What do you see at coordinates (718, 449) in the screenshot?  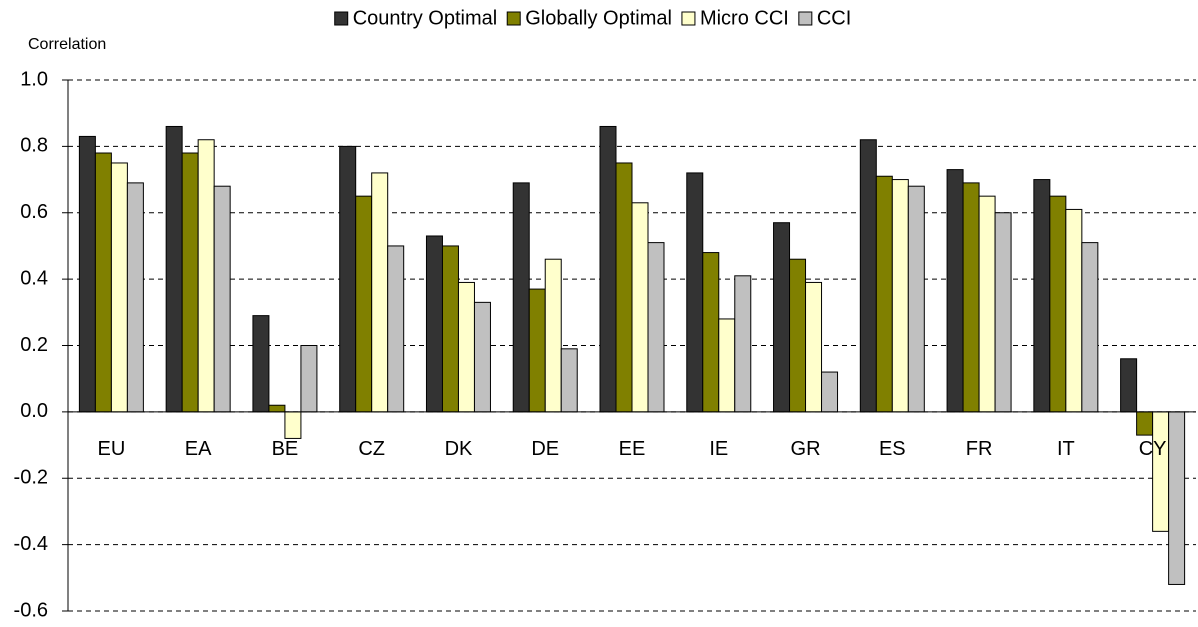 I see `x-tick-label: IE` at bounding box center [718, 449].